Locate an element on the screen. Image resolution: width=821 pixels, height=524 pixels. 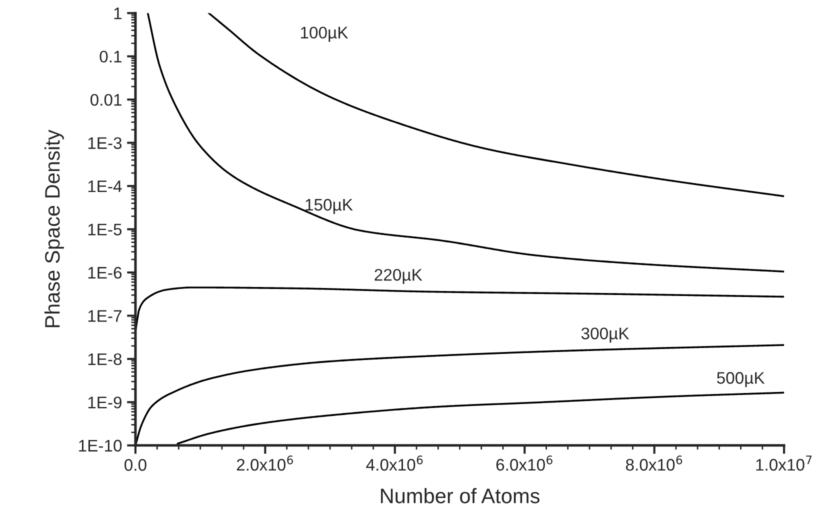
y-axis-title: Phase Space Density is located at coordinates (54, 229).